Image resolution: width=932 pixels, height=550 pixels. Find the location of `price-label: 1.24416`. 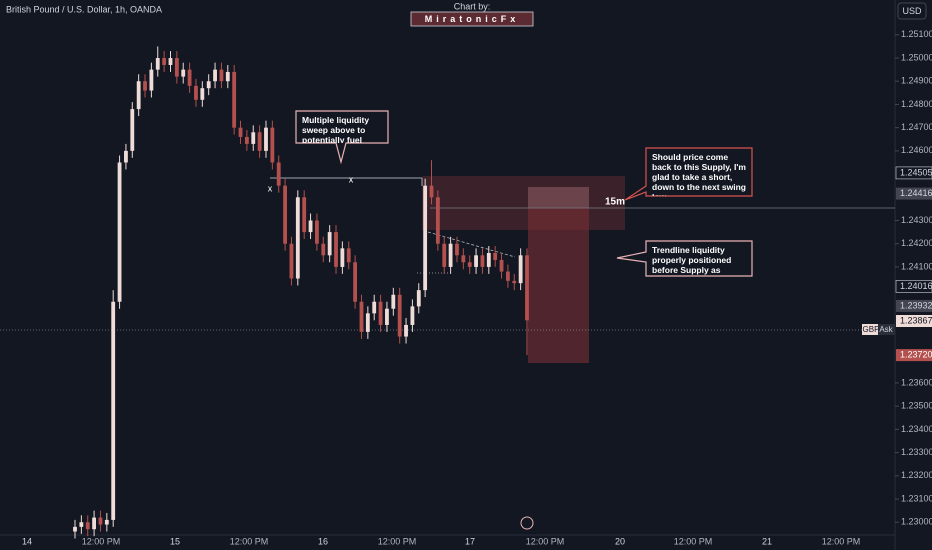

price-label: 1.24416 is located at coordinates (916, 193).